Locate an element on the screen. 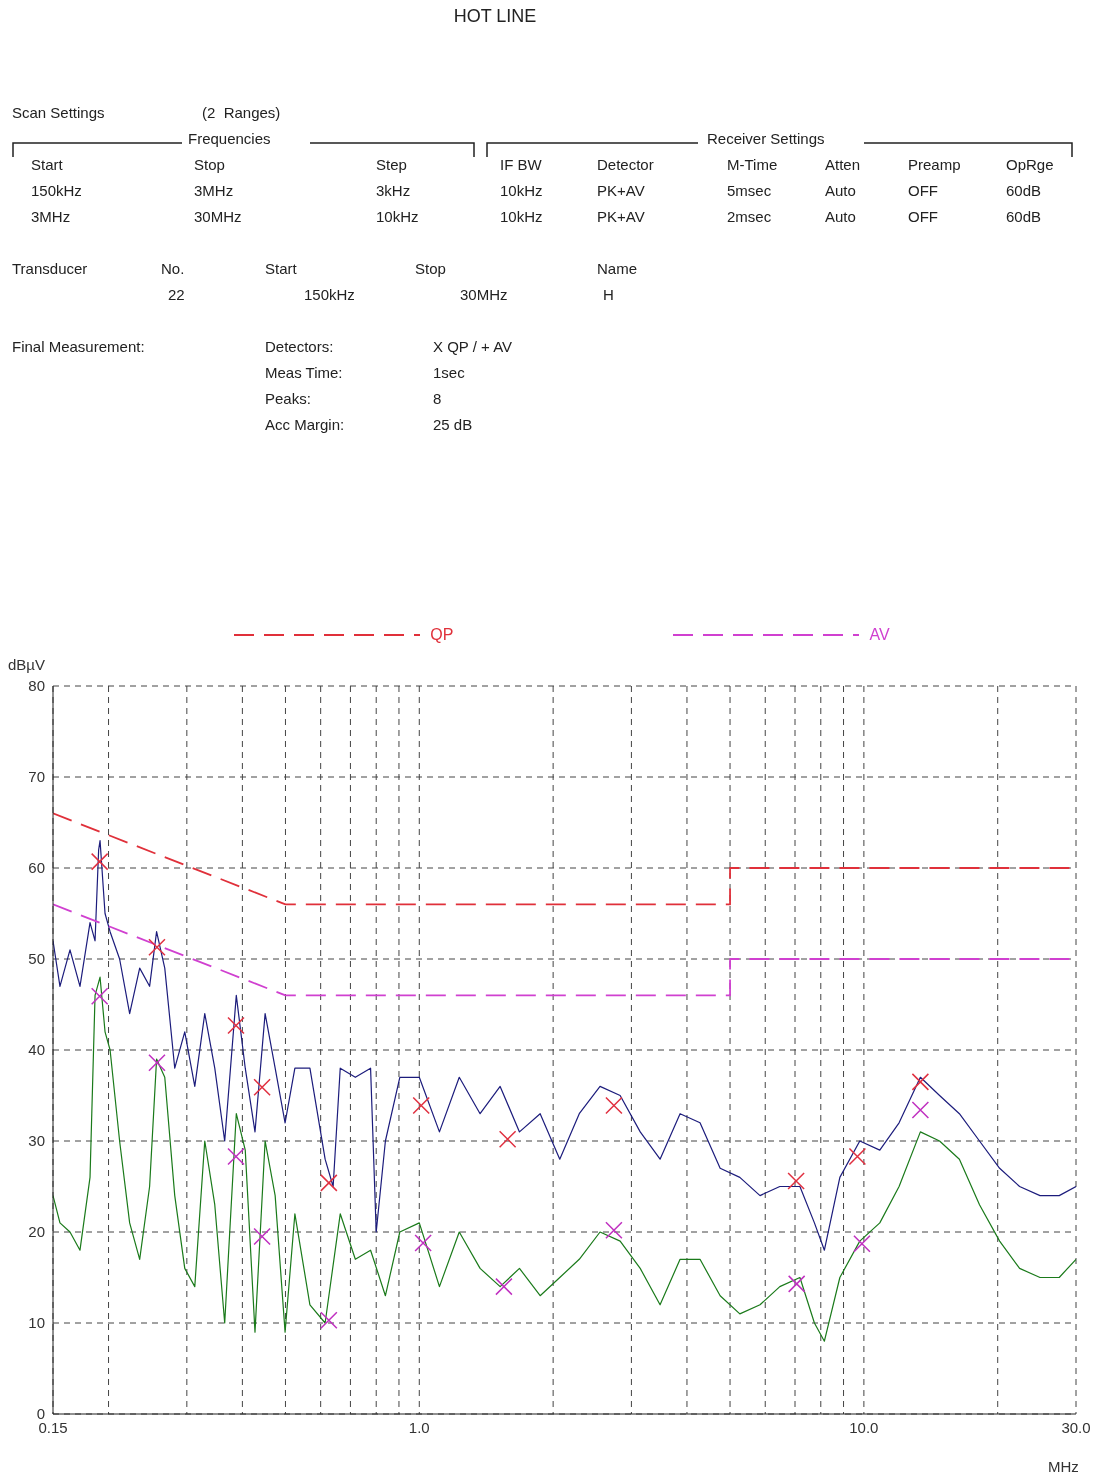 The image size is (1112, 1477). text: (2 Ranges) is located at coordinates (241, 112).